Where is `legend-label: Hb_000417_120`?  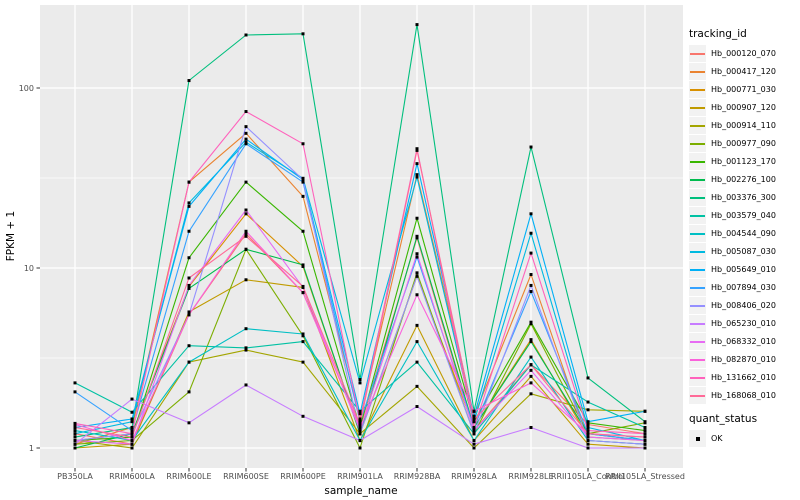
legend-label: Hb_000417_120 is located at coordinates (743, 71).